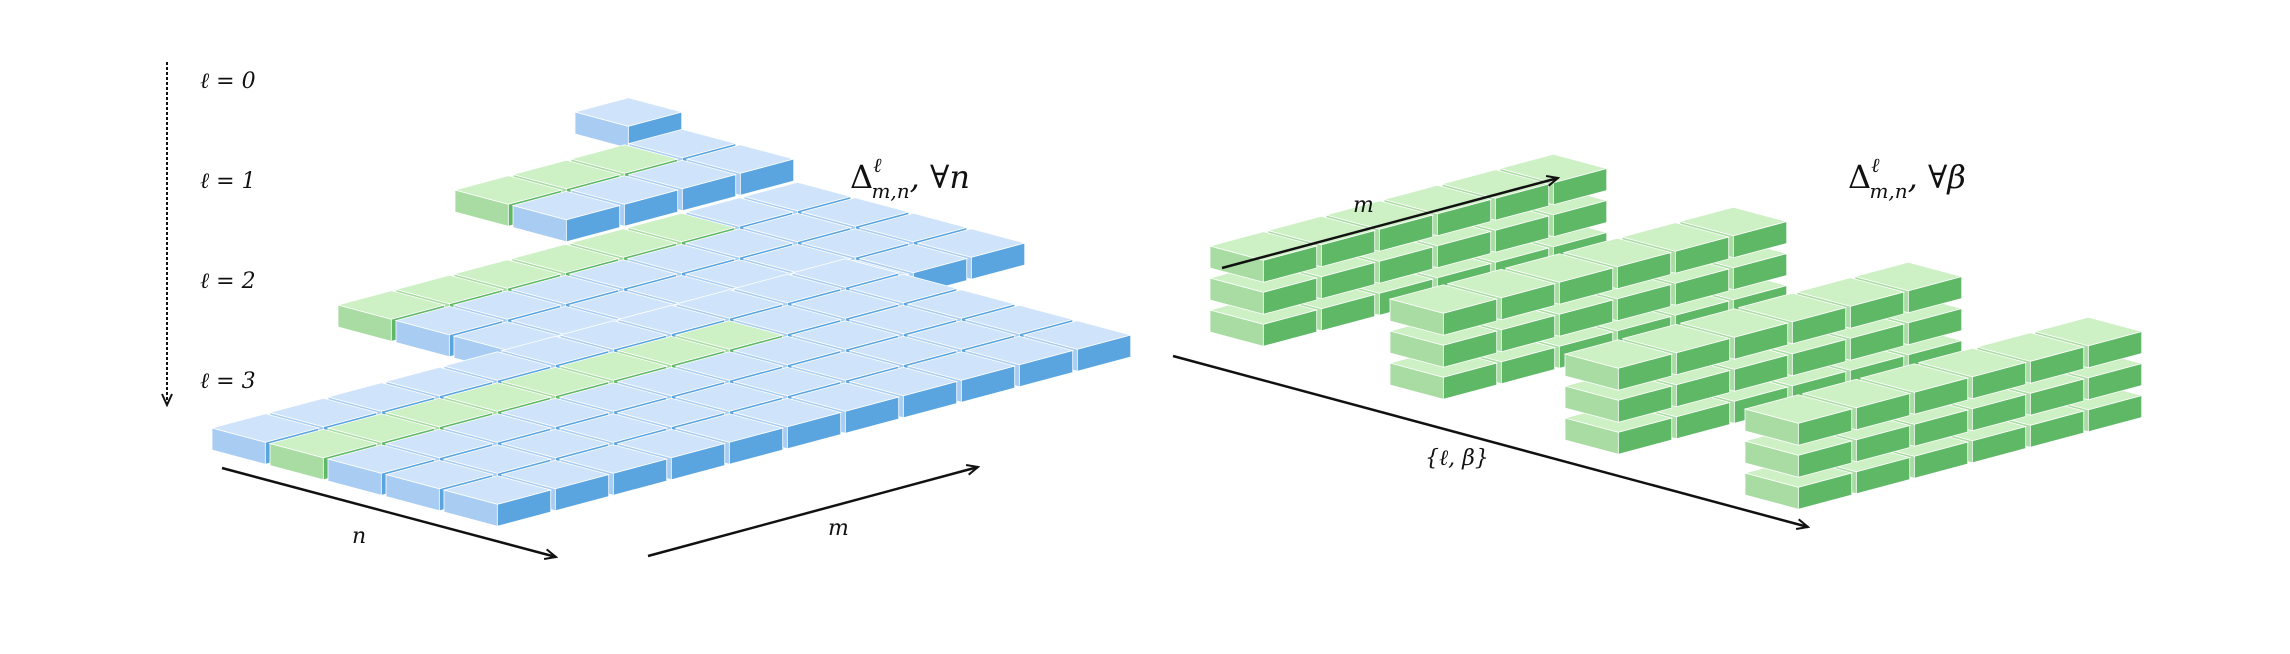  What do you see at coordinates (388, 511) in the screenshot?
I see `axis-n-arrow` at bounding box center [388, 511].